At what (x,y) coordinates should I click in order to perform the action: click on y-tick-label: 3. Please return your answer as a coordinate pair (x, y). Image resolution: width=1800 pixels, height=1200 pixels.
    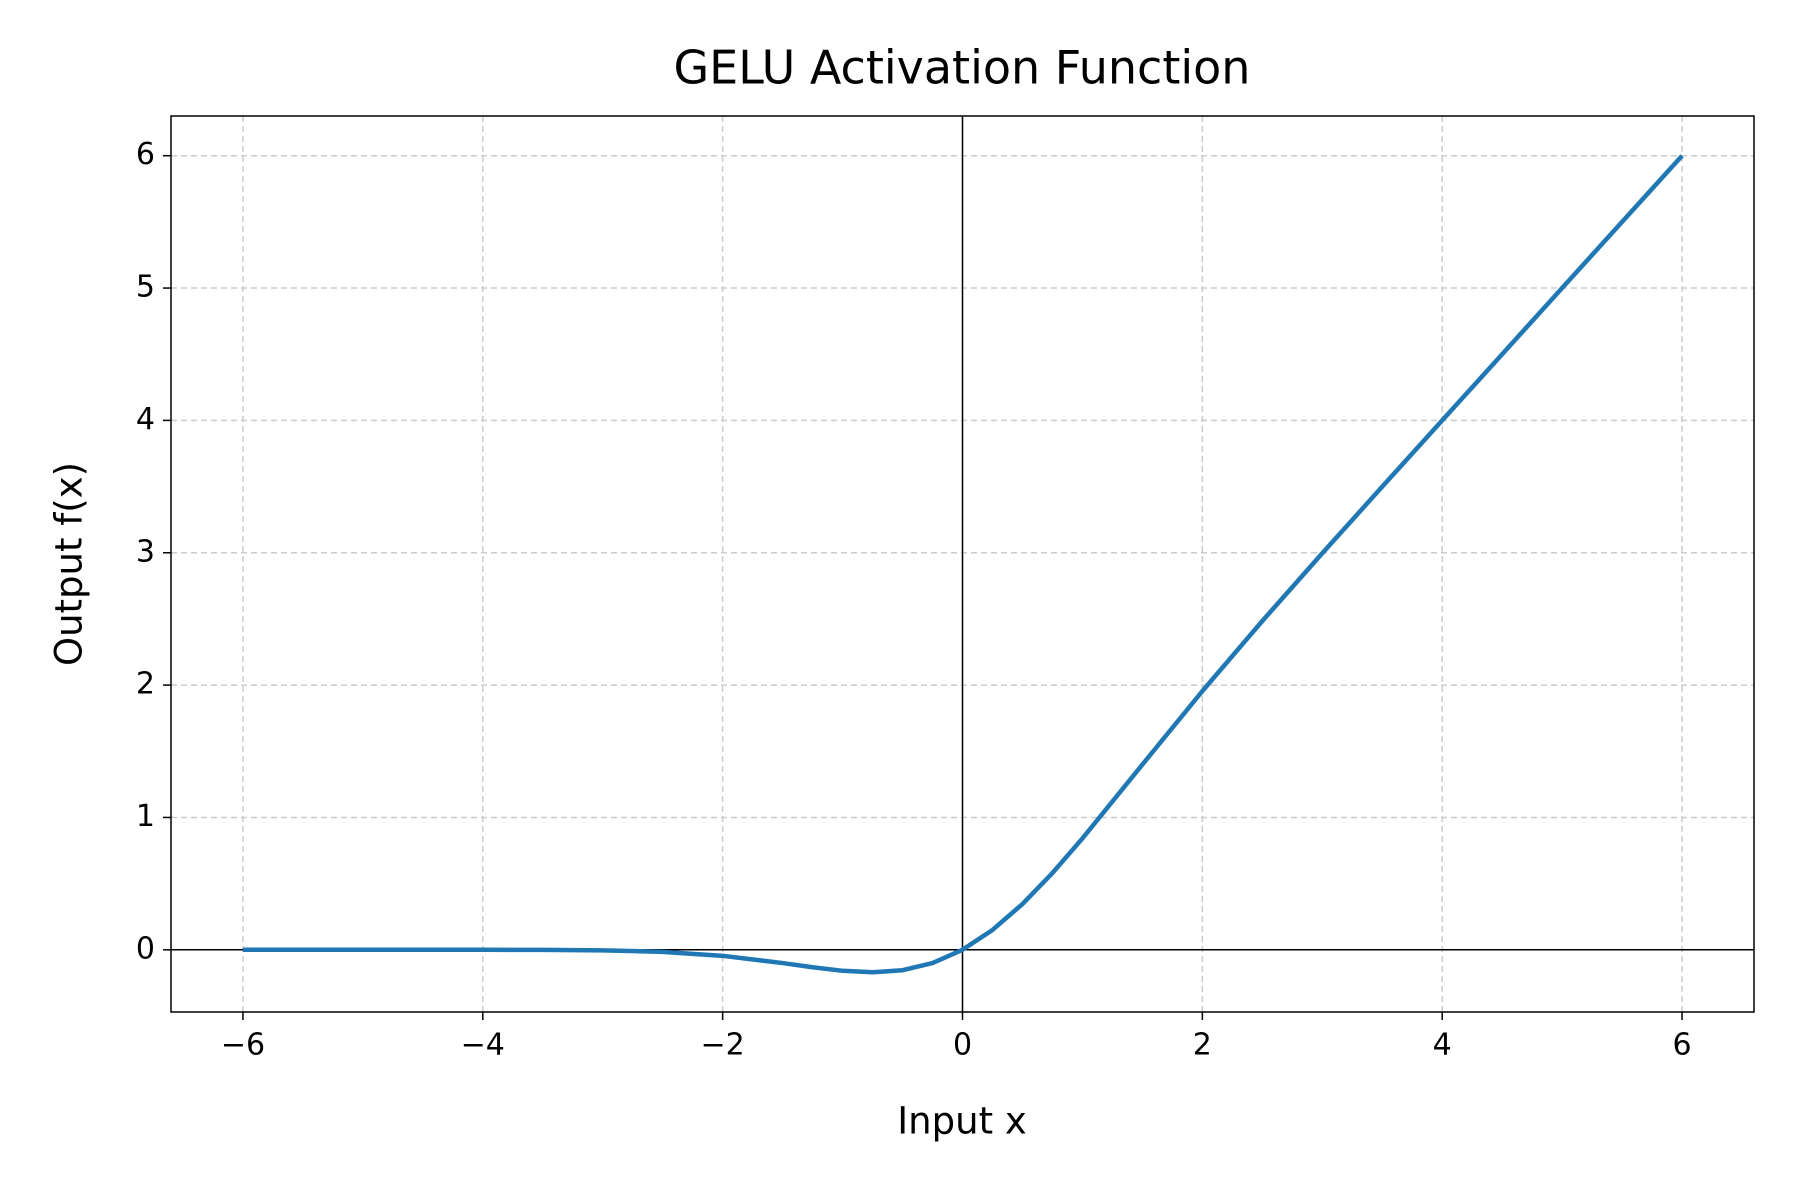
    Looking at the image, I should click on (145, 551).